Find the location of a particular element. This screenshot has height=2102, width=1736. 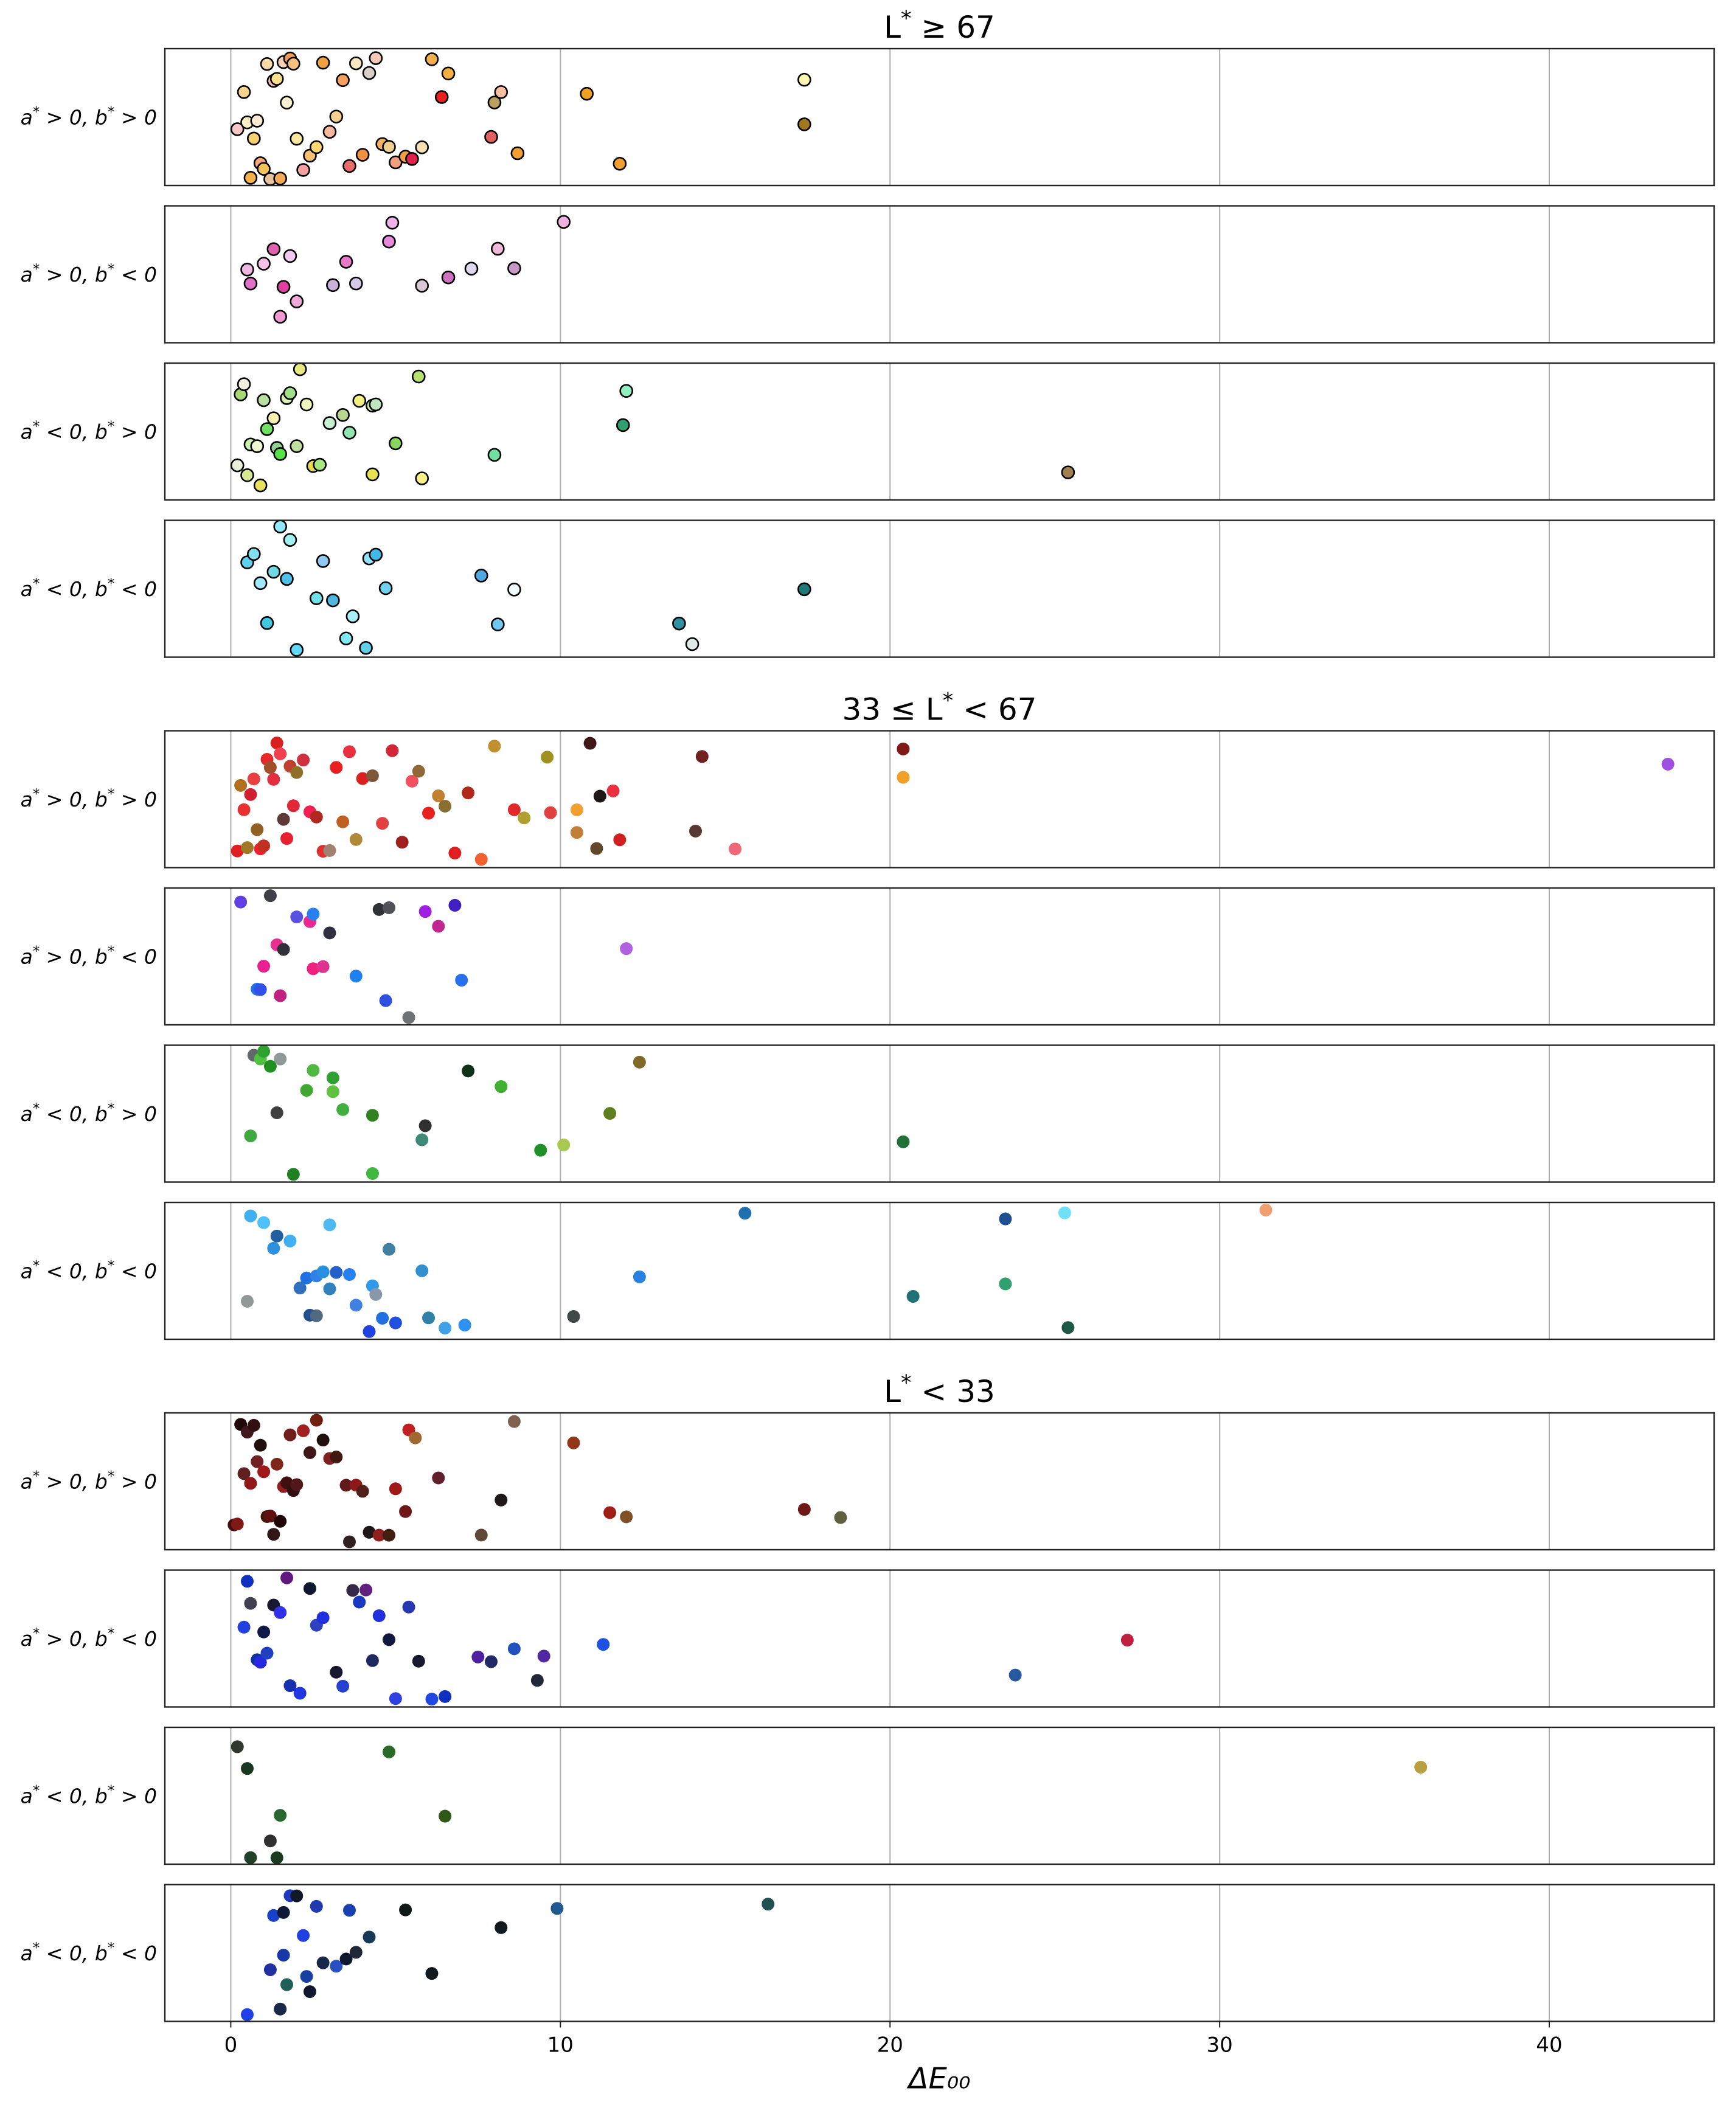

x-tick-label: 0 is located at coordinates (231, 2045).